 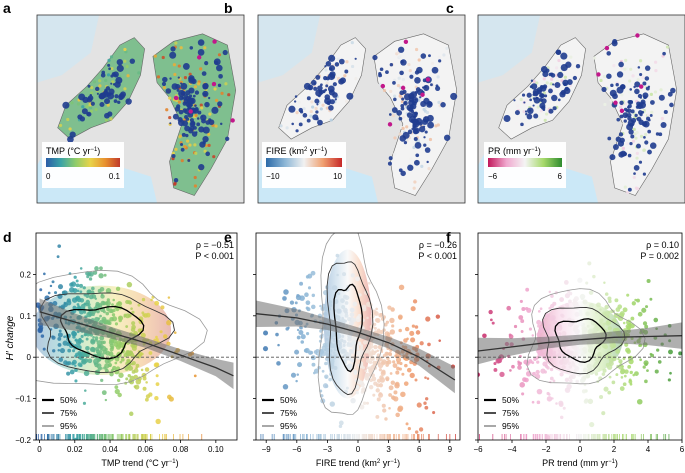 What do you see at coordinates (355, 347) in the screenshot?
I see `confidence-band` at bounding box center [355, 347].